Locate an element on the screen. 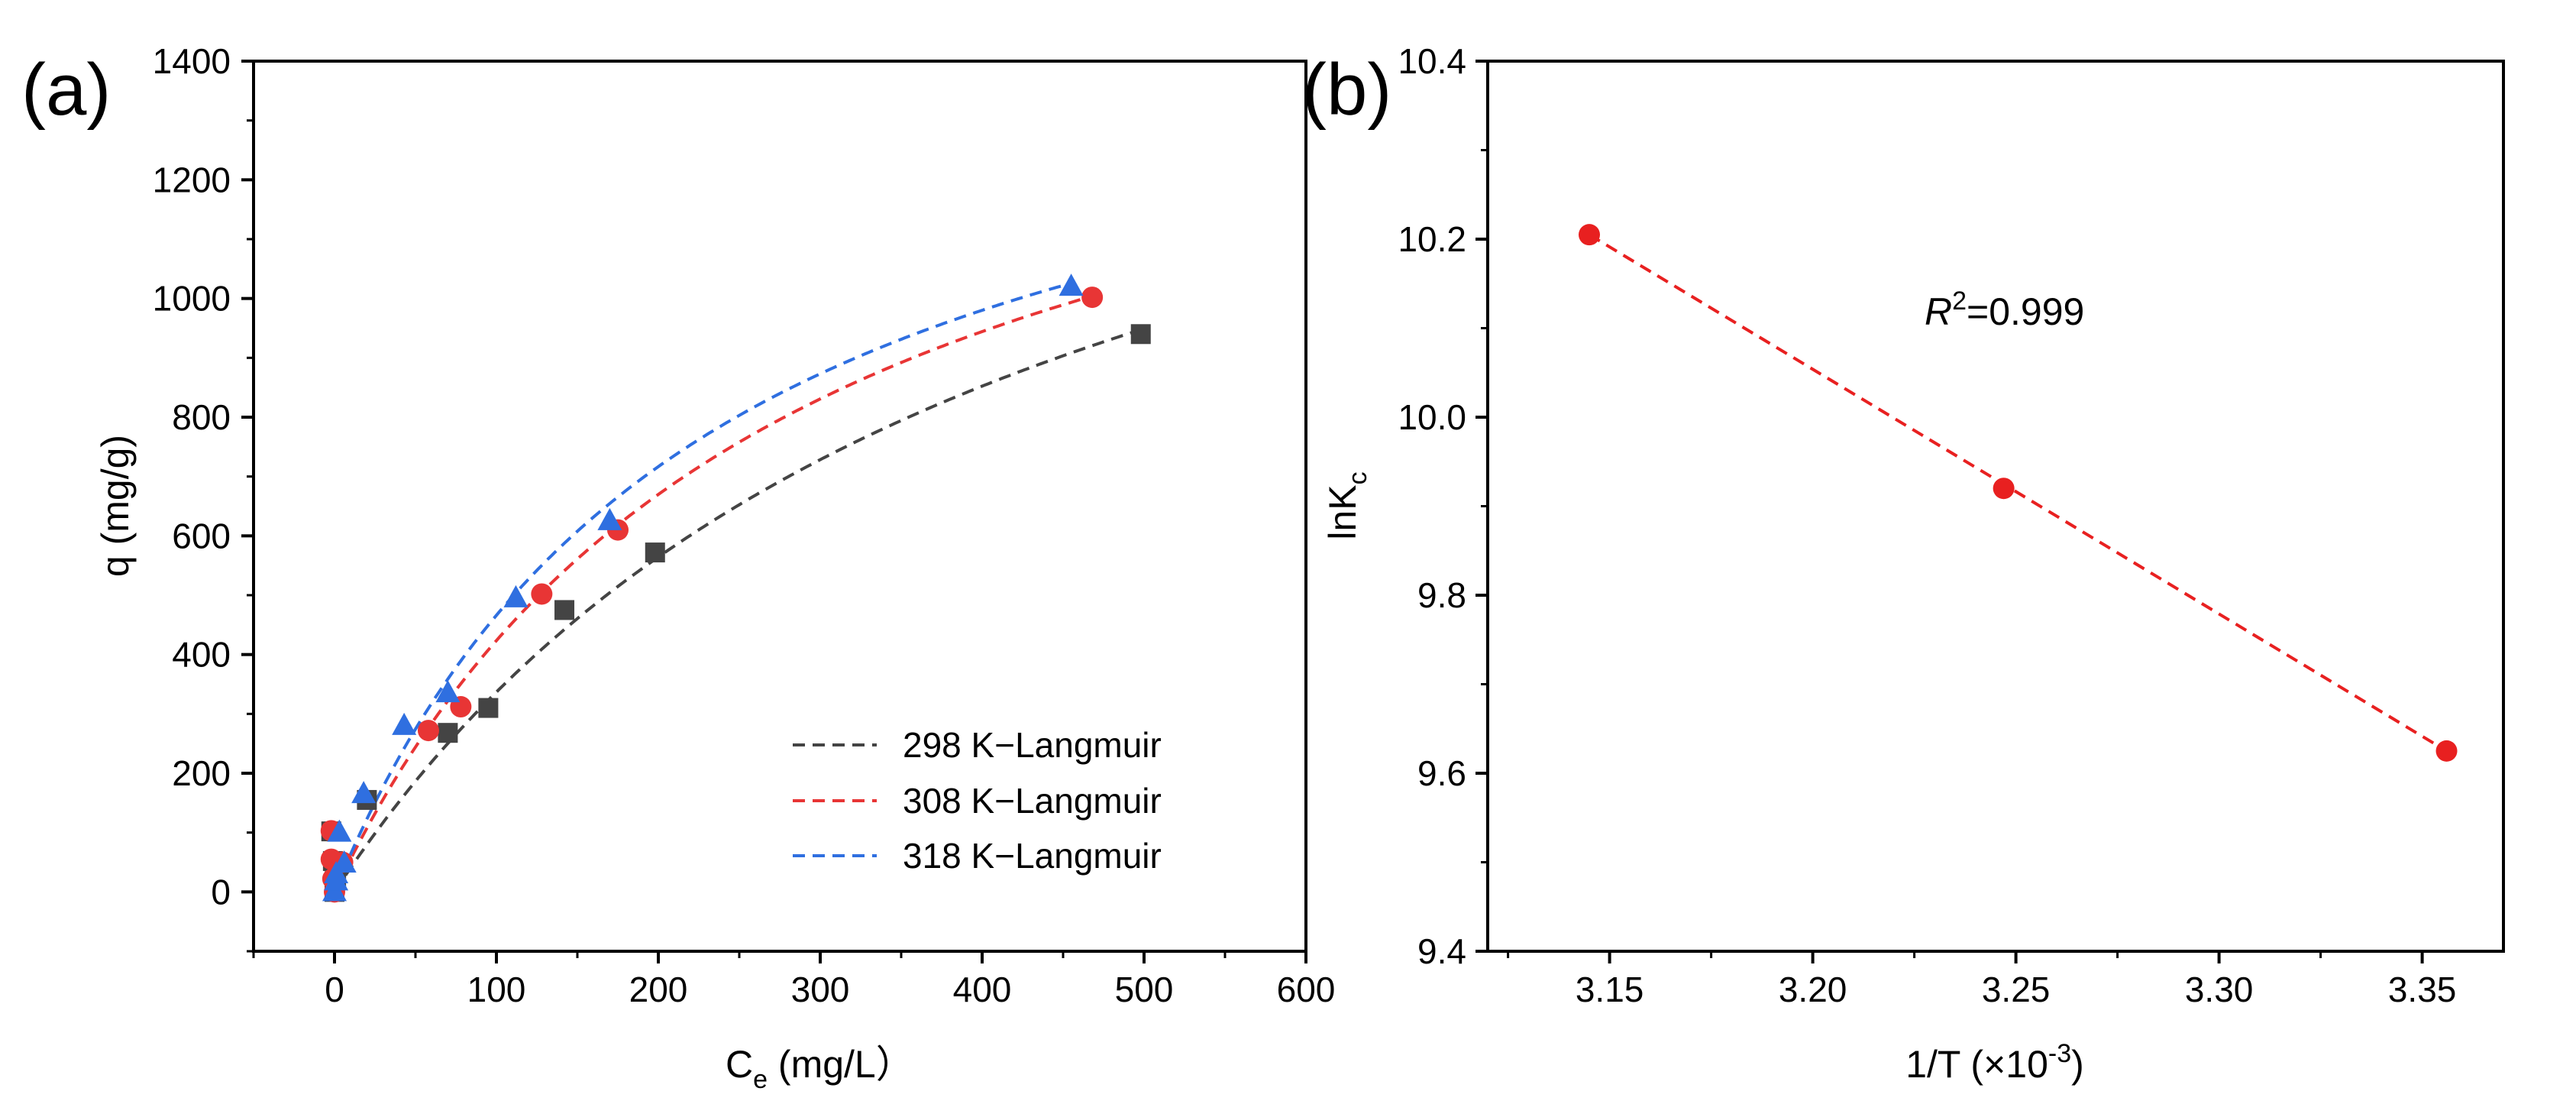 The height and width of the screenshot is (1101, 2576). panel-b-x-axis-title: 1/T (×10-3) is located at coordinates (1995, 1062).